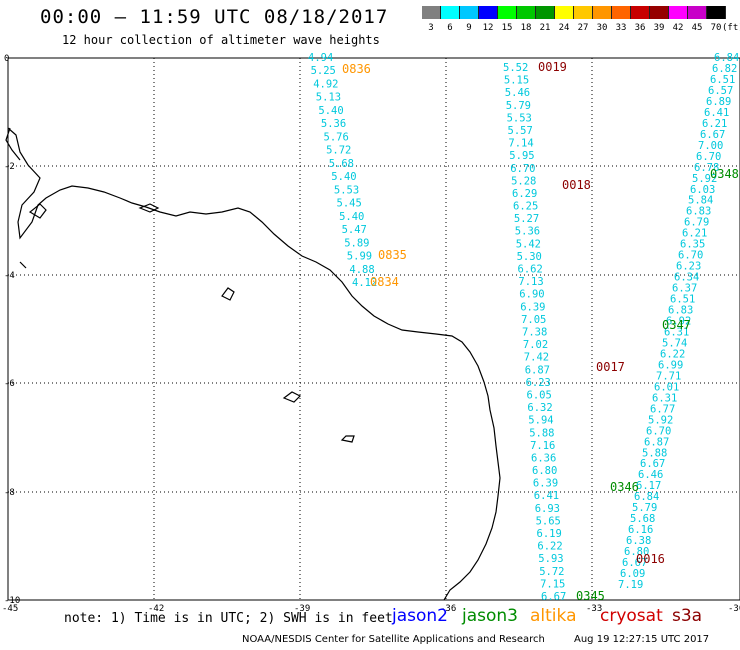 Image resolution: width=740 pixels, height=650 pixels. What do you see at coordinates (551, 572) in the screenshot?
I see `cryosat-track-value: 5.72` at bounding box center [551, 572].